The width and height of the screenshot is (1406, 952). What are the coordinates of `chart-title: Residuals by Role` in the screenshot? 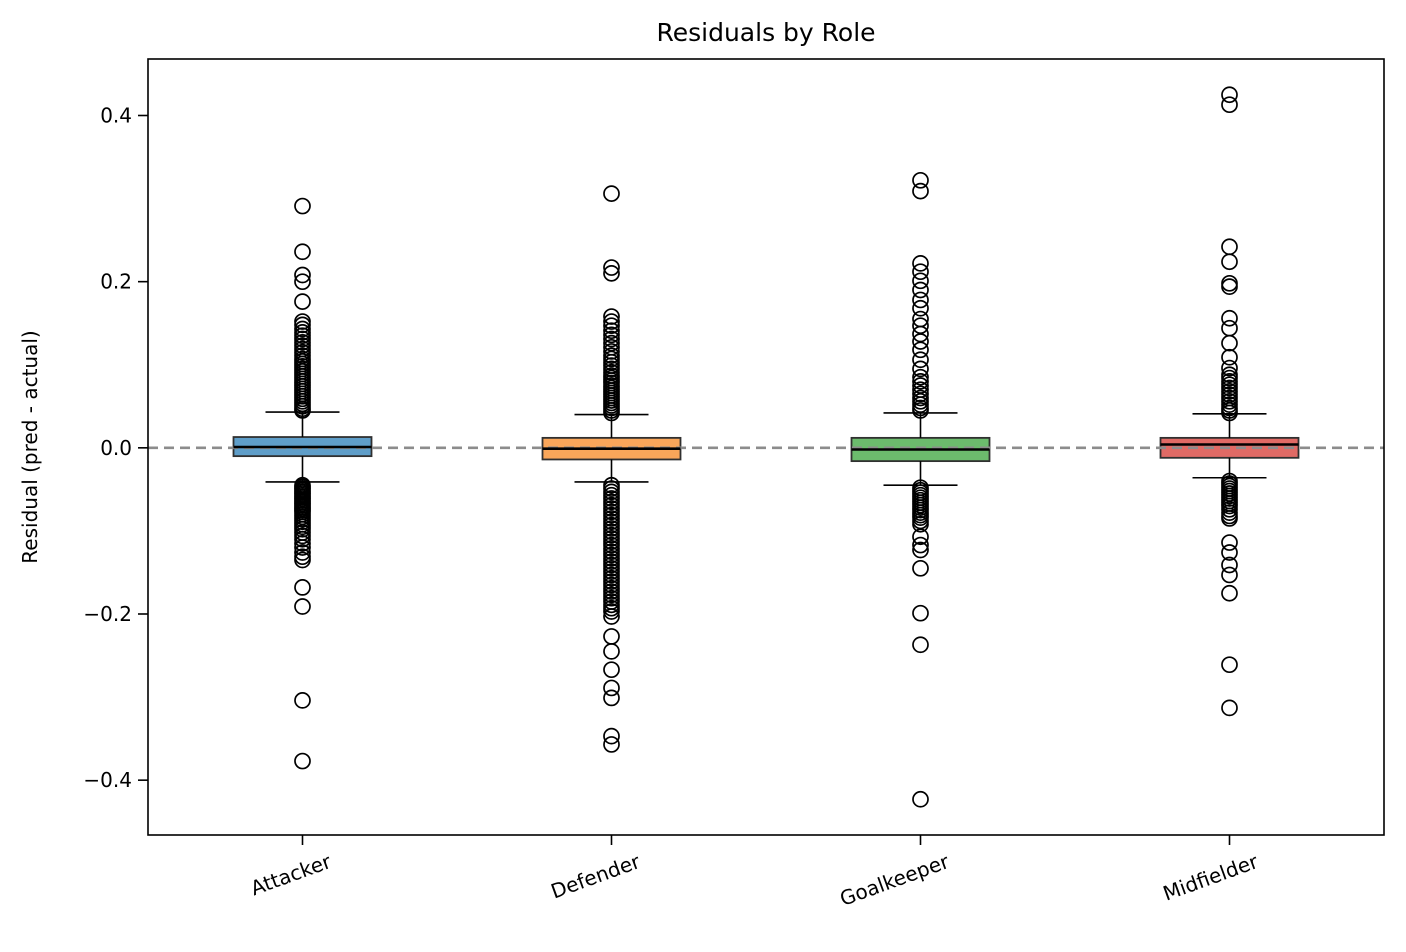 It's located at (766, 32).